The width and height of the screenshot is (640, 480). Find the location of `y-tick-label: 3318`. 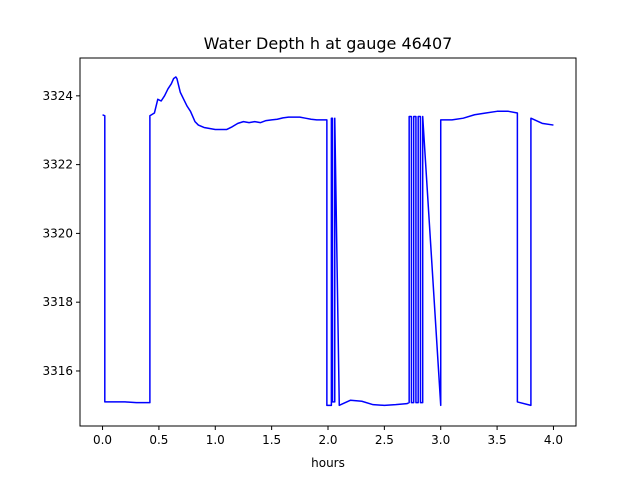

y-tick-label: 3318 is located at coordinates (57, 302).